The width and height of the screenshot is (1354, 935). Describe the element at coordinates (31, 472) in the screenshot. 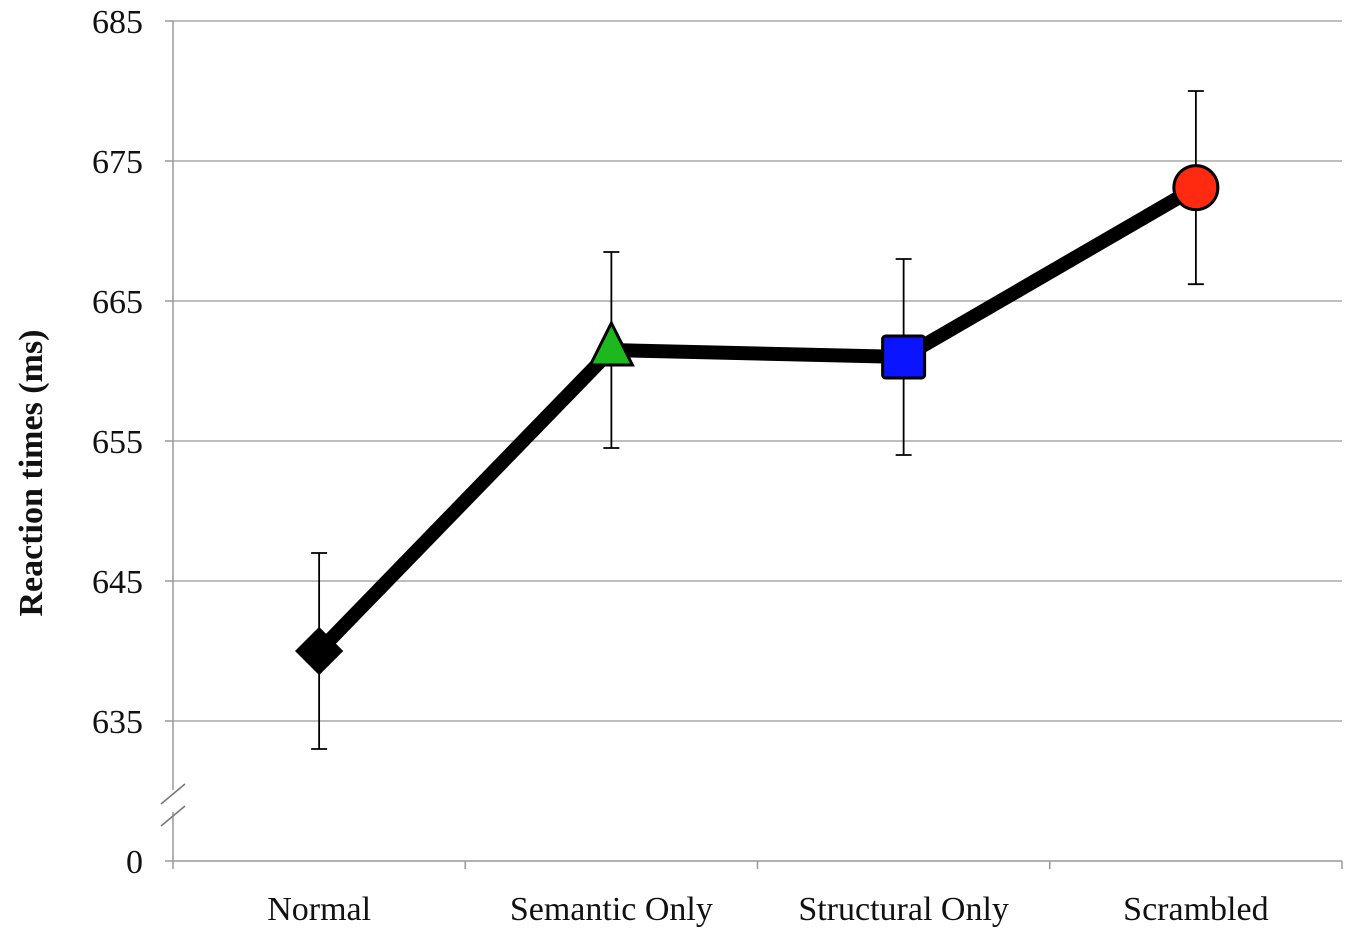

I see `y-axis-title: Reaction times (ms)` at that location.